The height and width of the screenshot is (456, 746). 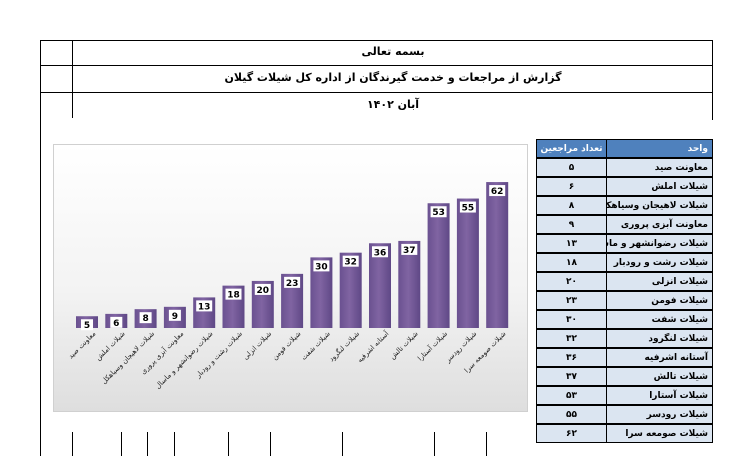 I want to click on bar-data-label: 6, so click(x=116, y=324).